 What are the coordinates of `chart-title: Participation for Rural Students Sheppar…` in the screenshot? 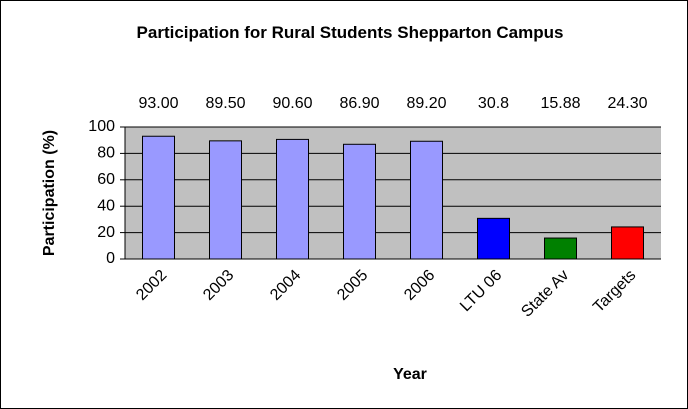 It's located at (350, 32).